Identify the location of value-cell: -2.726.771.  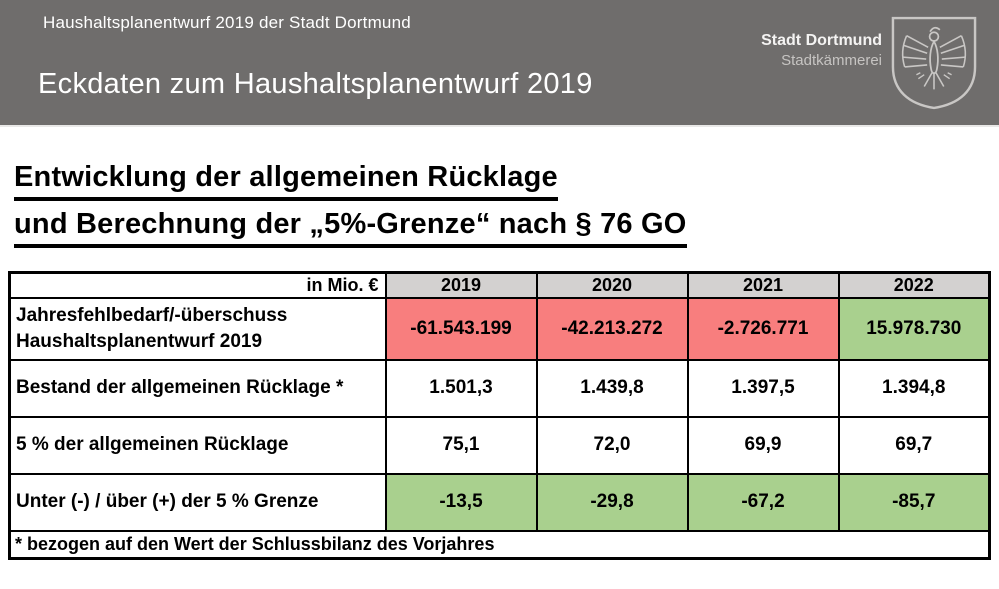
(763, 328).